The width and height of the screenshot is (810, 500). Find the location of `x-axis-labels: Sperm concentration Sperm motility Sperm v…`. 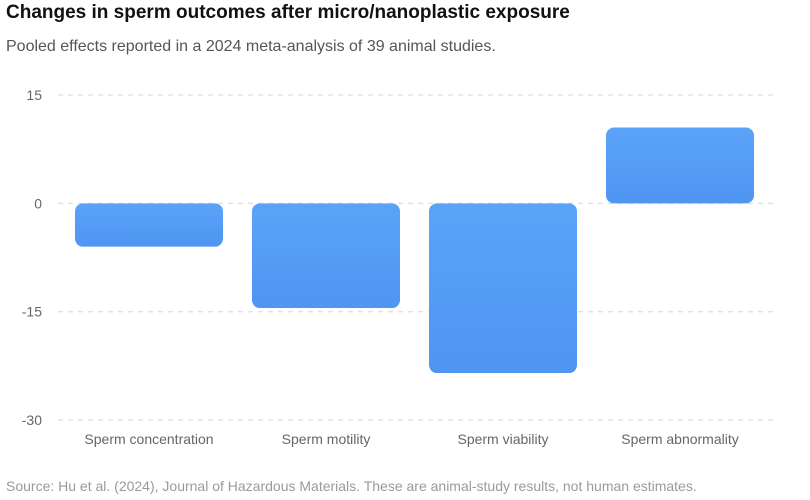

x-axis-labels: Sperm concentration Sperm motility Sperm v… is located at coordinates (411, 439).